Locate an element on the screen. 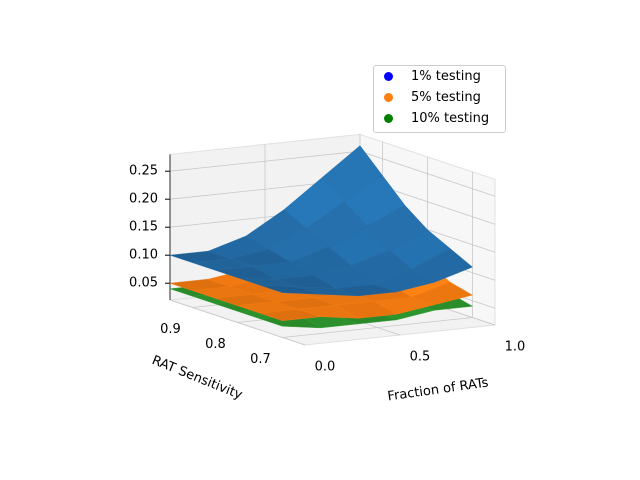 The image size is (640, 480). y-tick-label: 0.8 is located at coordinates (215, 344).